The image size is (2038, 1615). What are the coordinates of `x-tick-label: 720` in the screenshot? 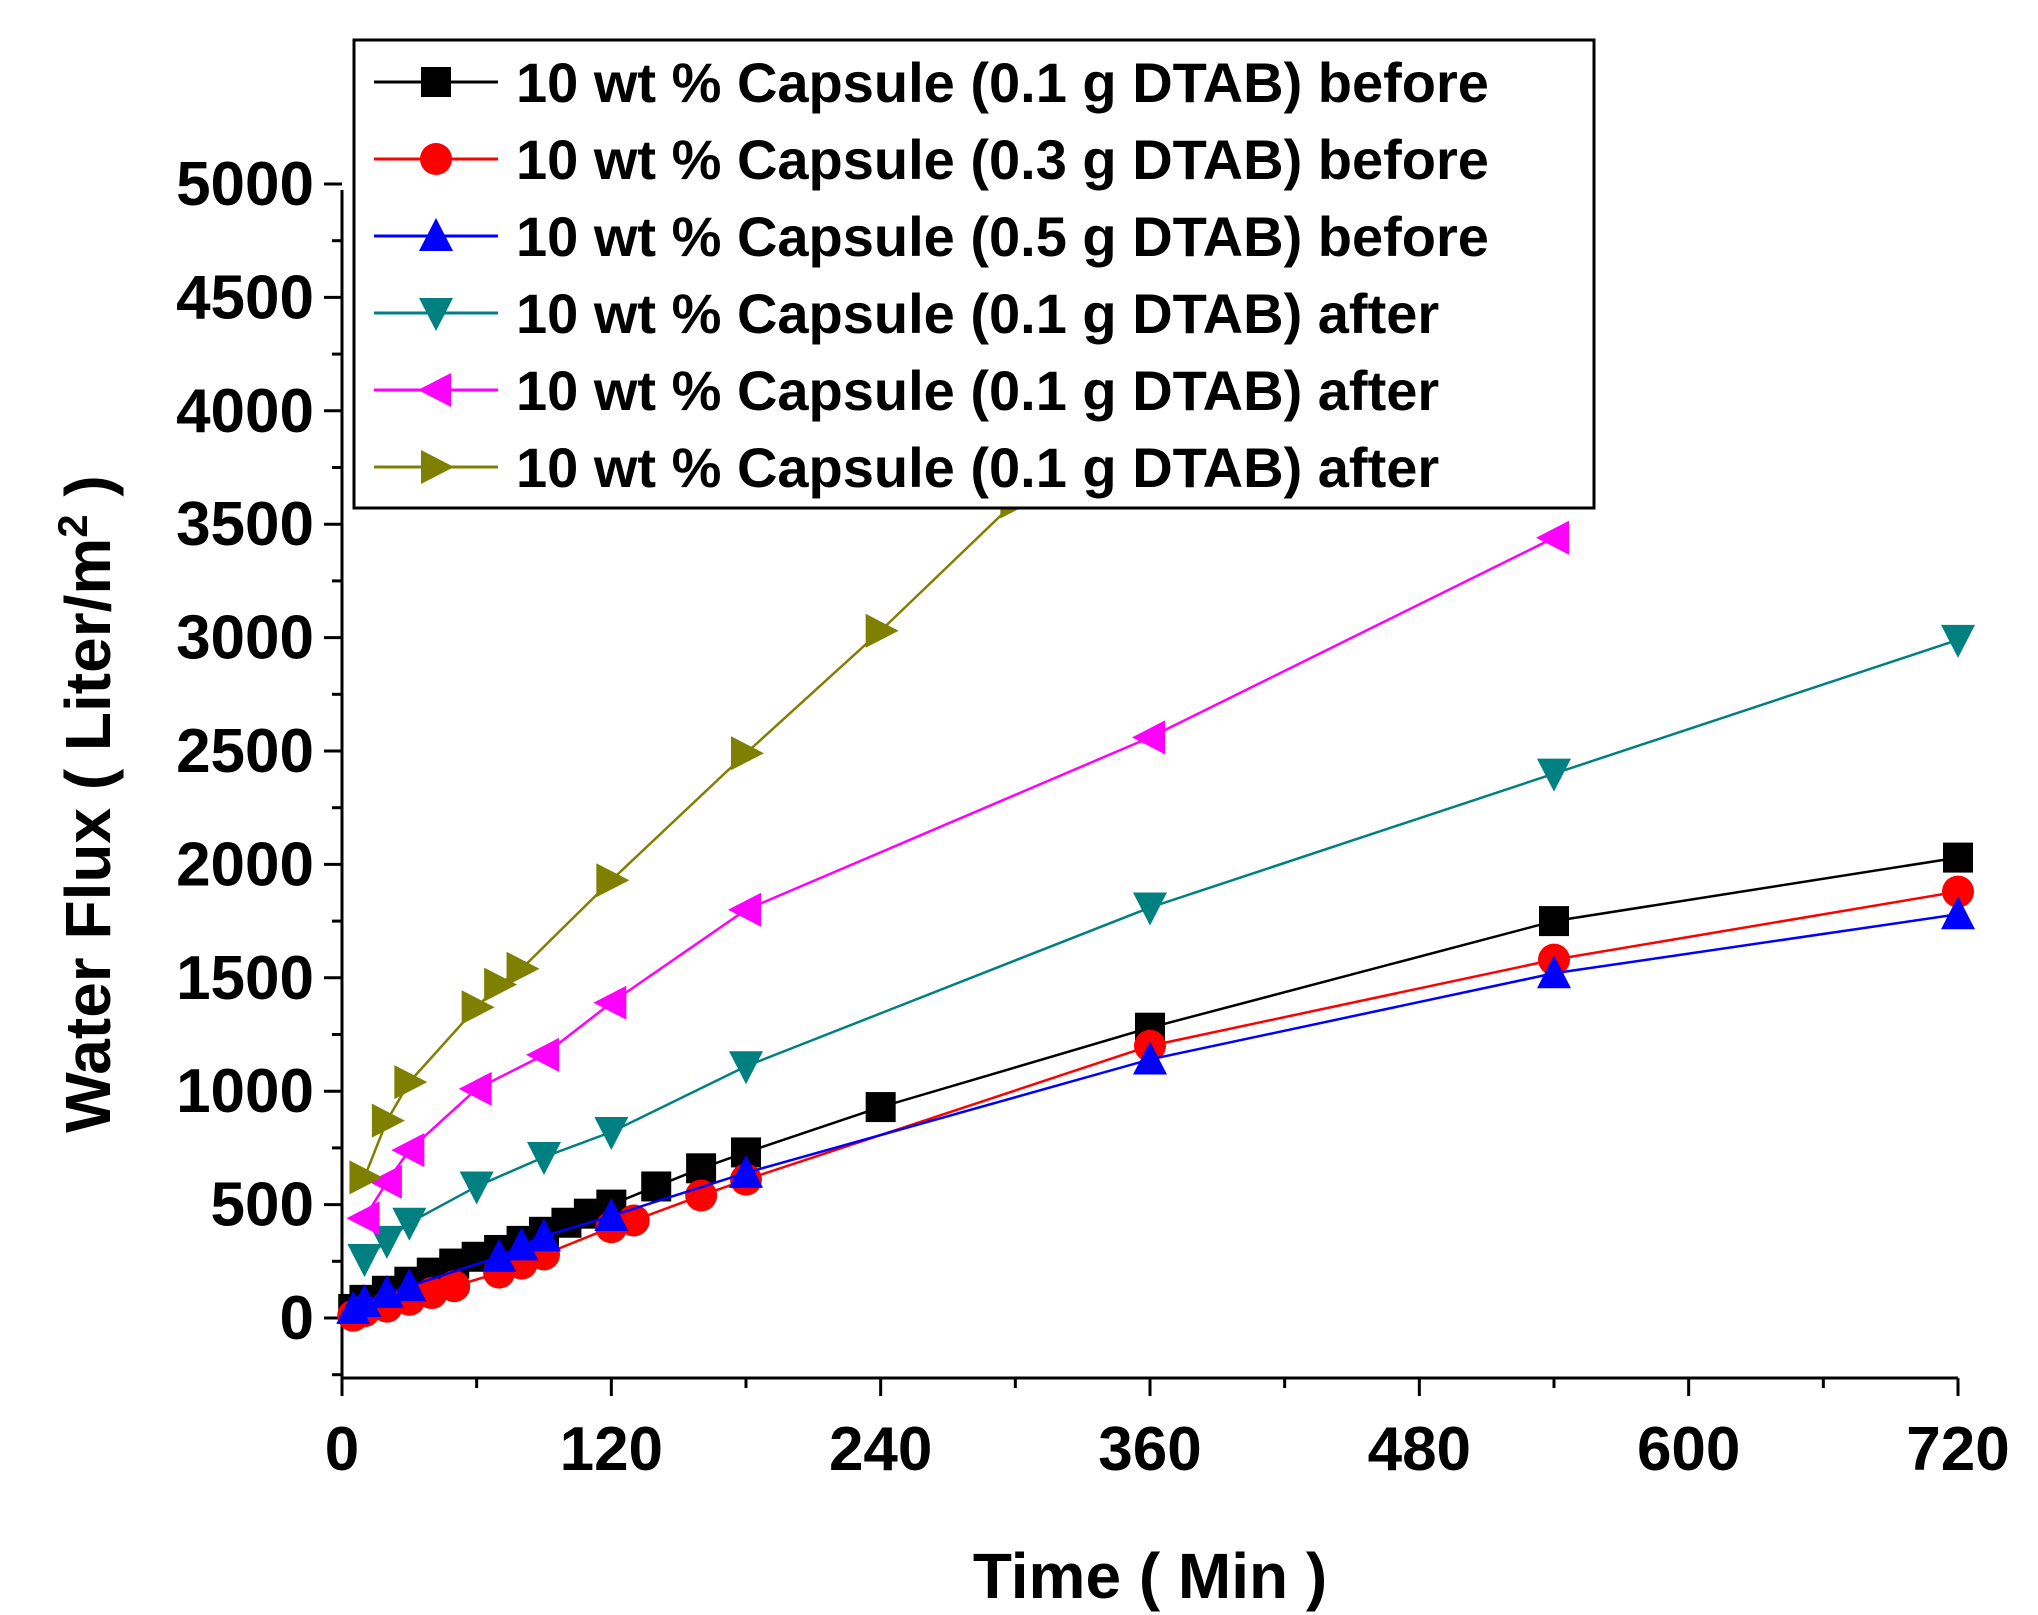 It's located at (1957, 1449).